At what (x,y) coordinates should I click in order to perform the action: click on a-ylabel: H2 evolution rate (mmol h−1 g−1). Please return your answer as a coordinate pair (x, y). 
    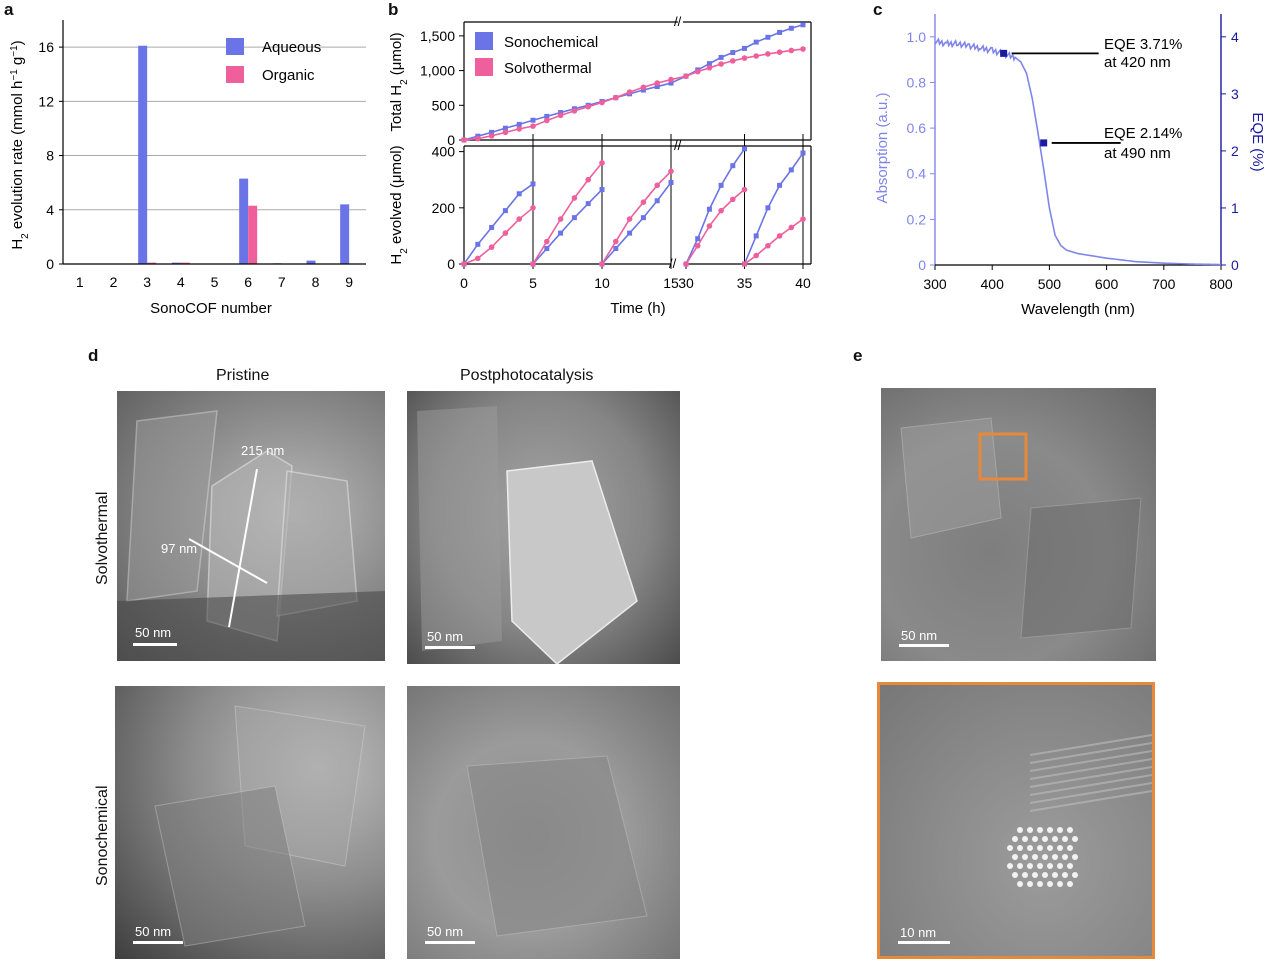
    Looking at the image, I should click on (20, 144).